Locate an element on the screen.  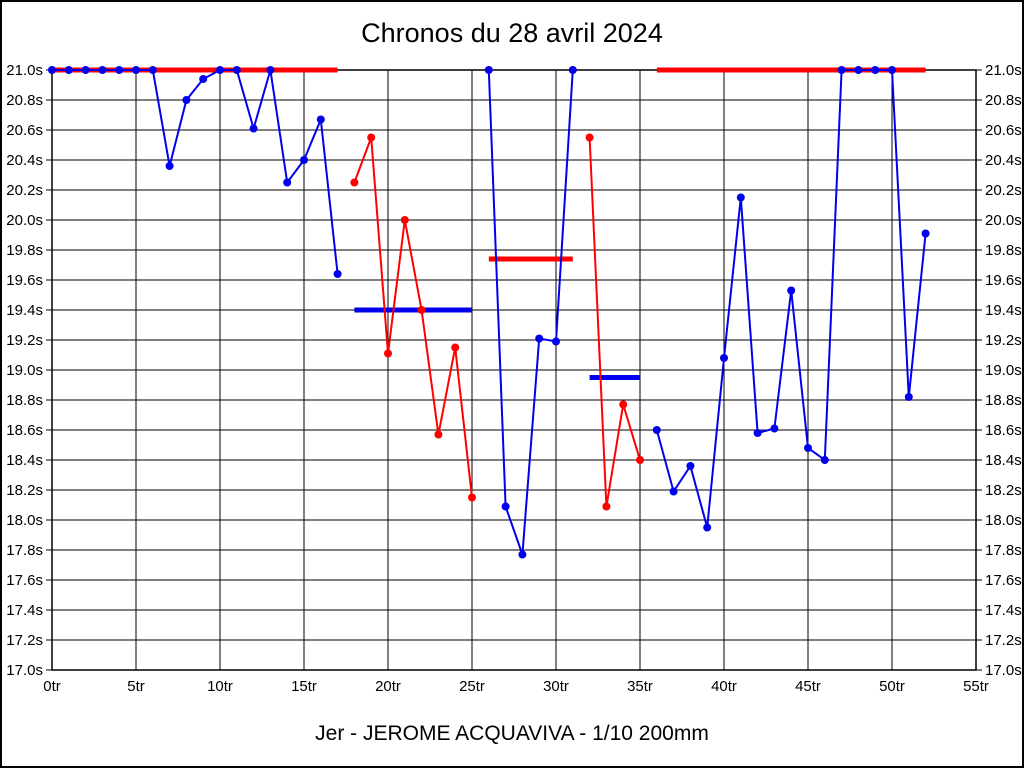
x-tick-label: 55tr is located at coordinates (976, 686).